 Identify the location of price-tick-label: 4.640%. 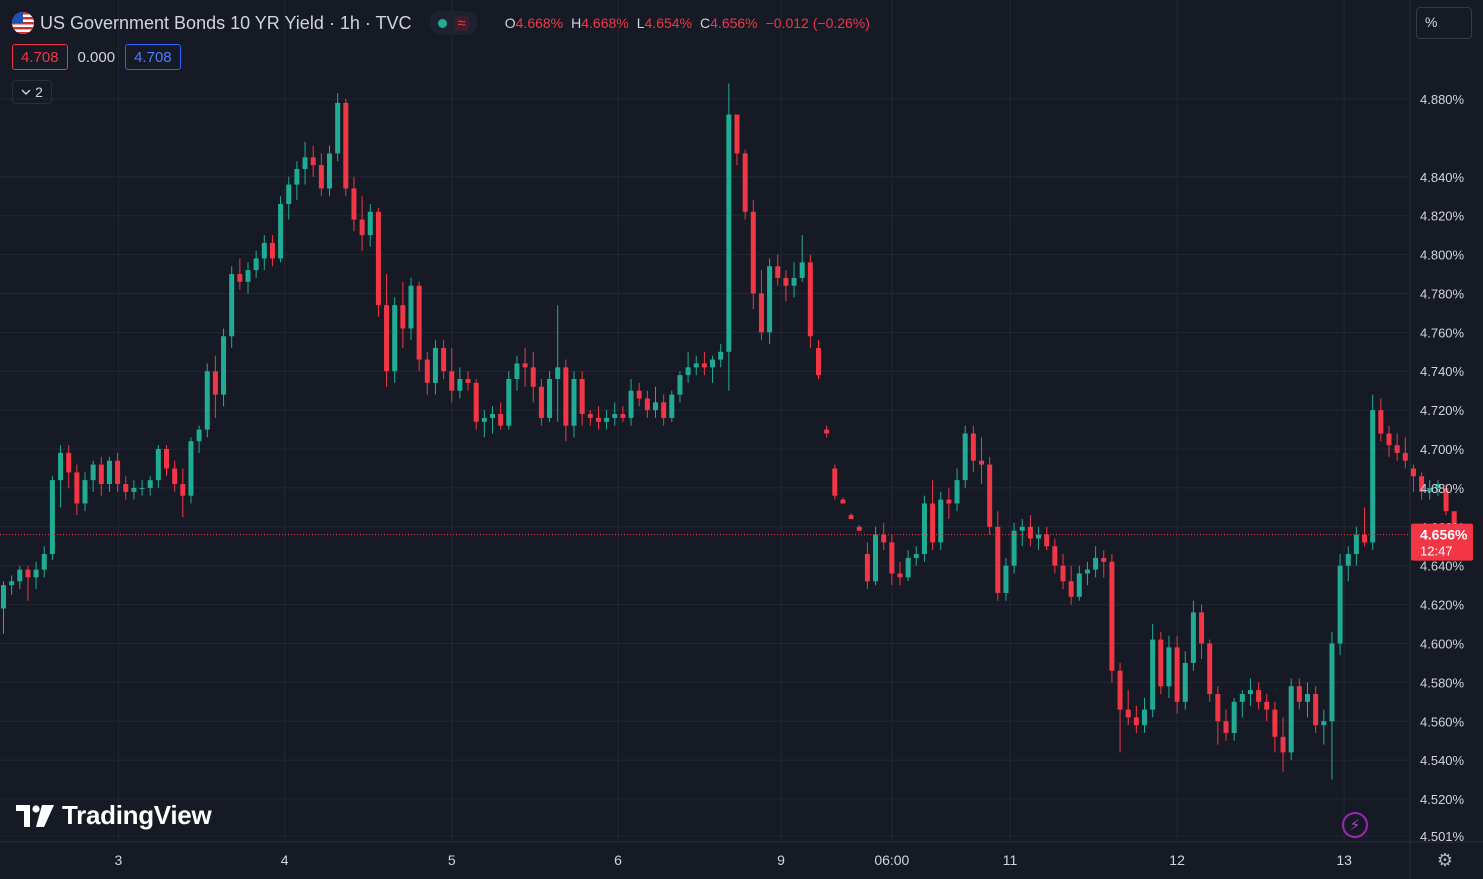
(1442, 566).